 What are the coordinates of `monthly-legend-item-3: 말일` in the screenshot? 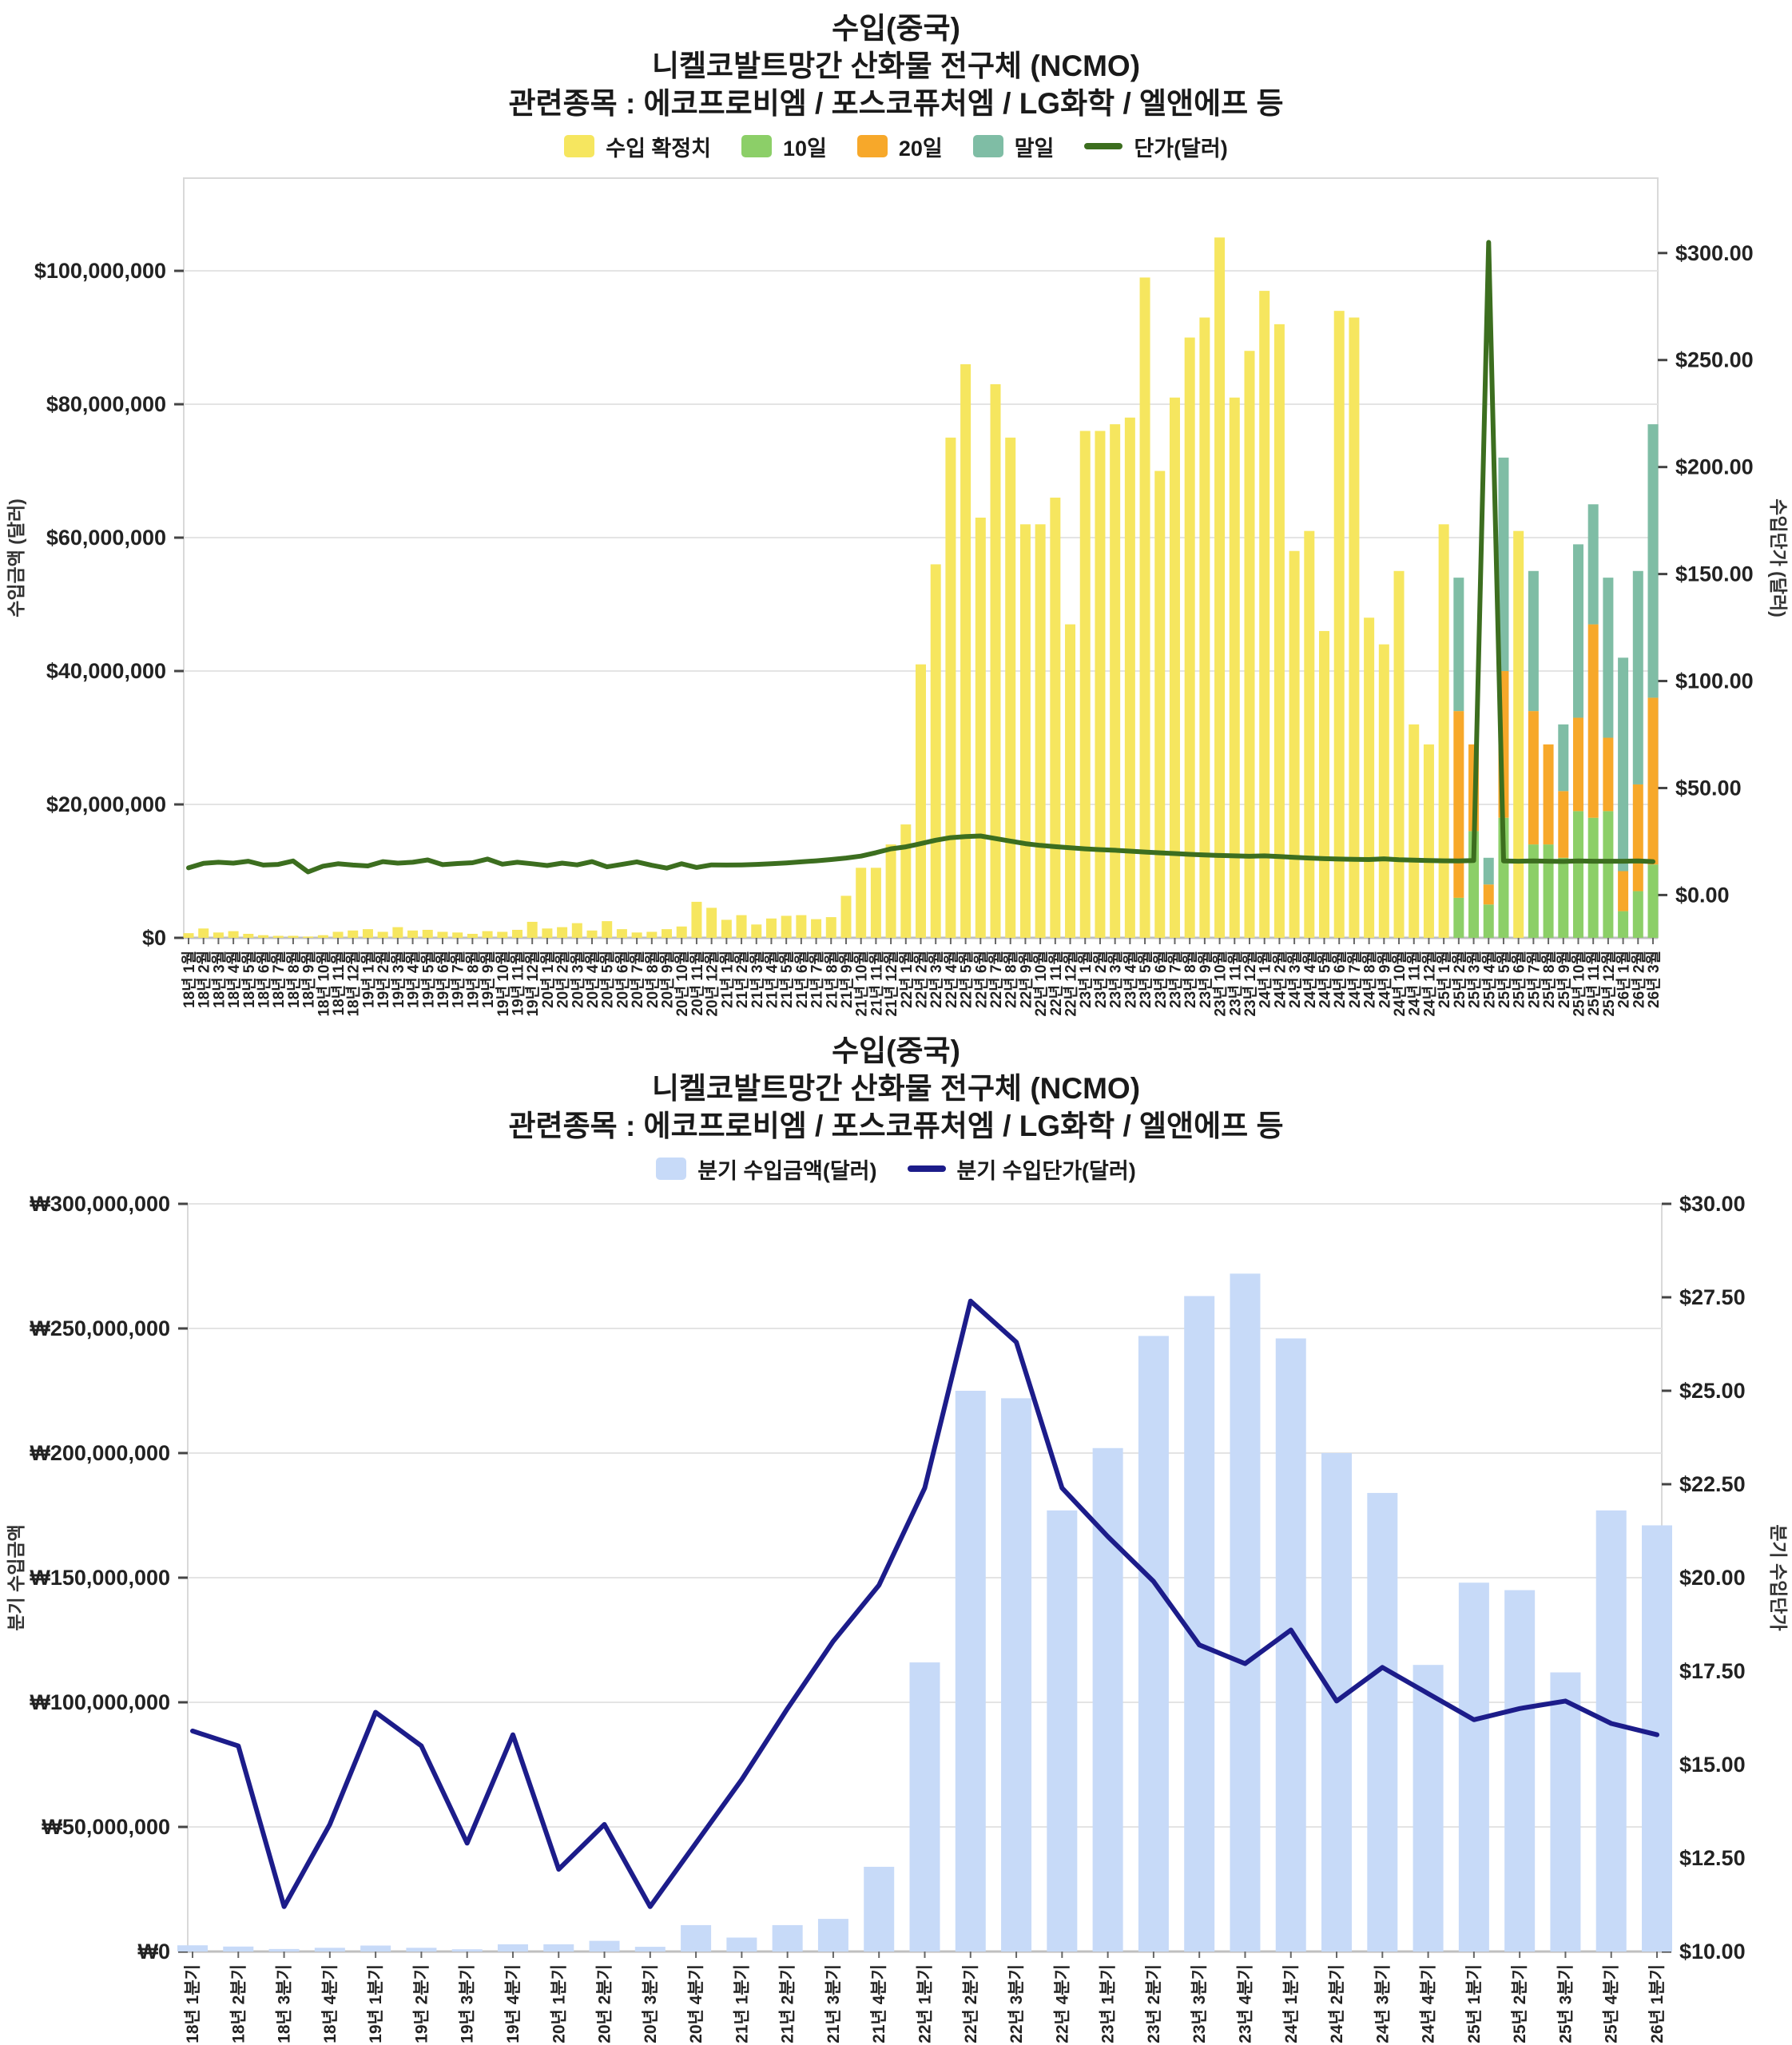 It's located at (1013, 146).